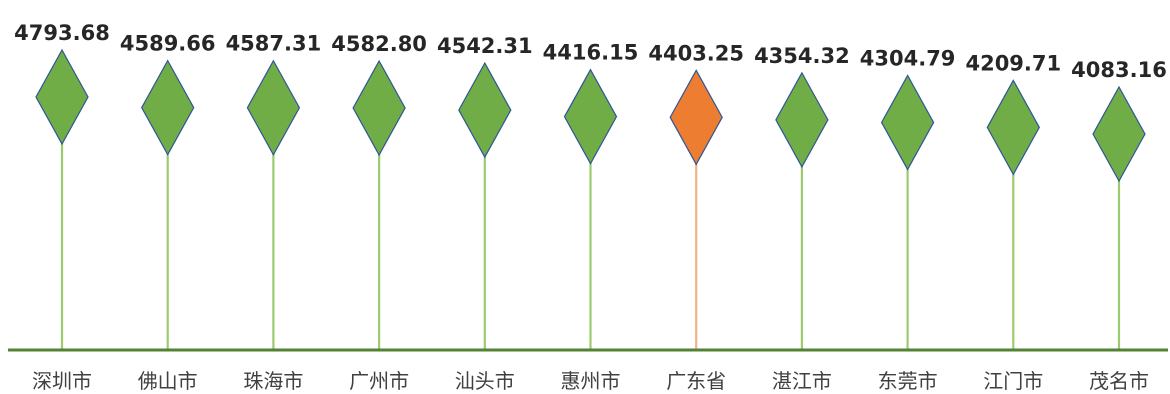 This screenshot has width=1170, height=394. I want to click on data-label: 4582.80, so click(379, 44).